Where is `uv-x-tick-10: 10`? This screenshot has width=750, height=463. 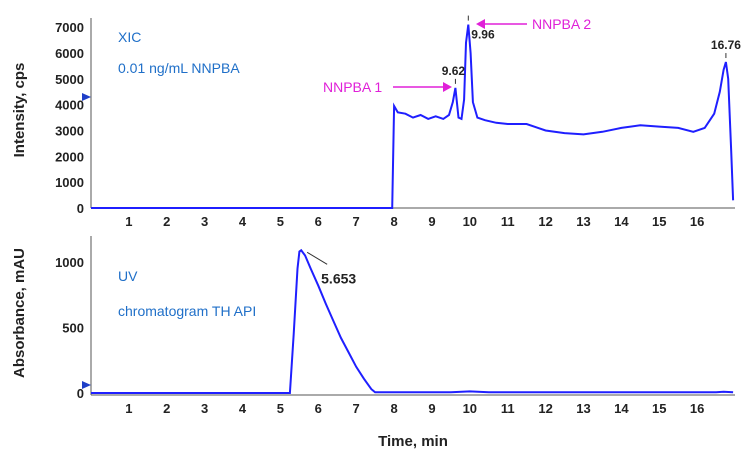 uv-x-tick-10: 10 is located at coordinates (470, 408).